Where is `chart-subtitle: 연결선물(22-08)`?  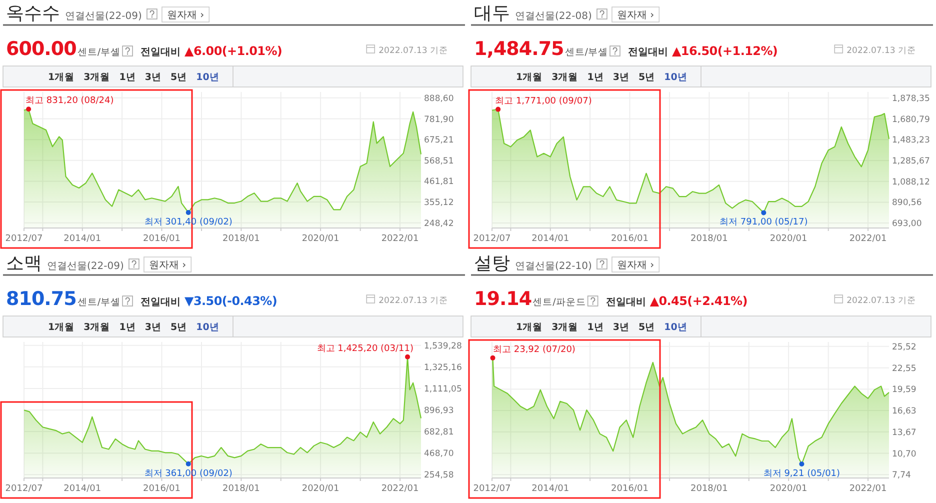
chart-subtitle: 연결선물(22-08) is located at coordinates (553, 16).